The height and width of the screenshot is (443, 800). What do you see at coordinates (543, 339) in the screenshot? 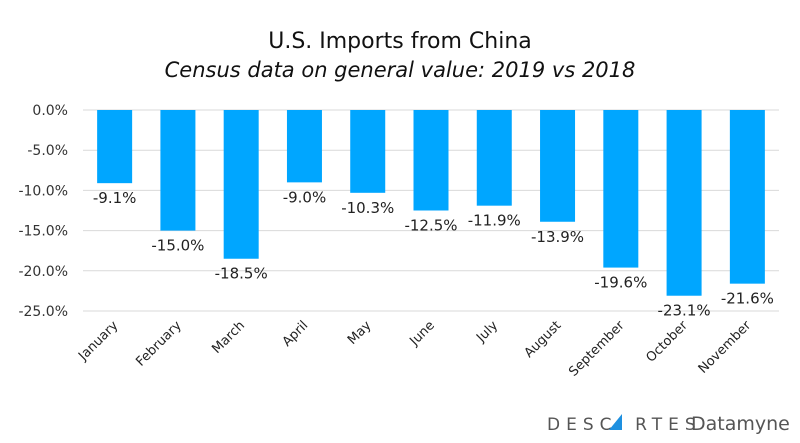
I see `x-category-label: August` at bounding box center [543, 339].